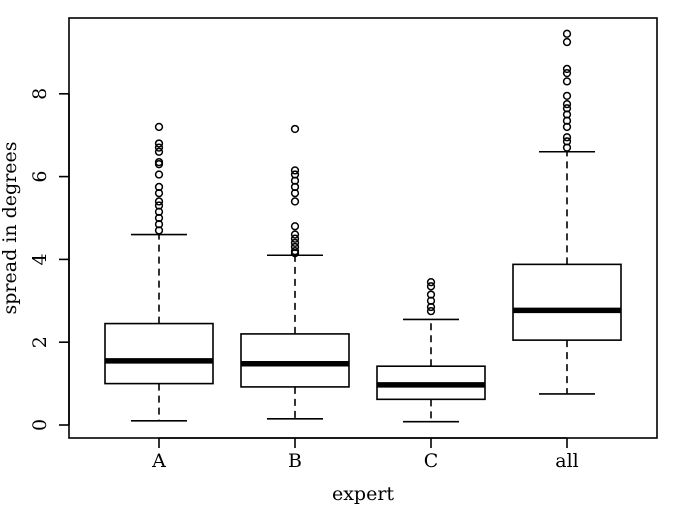 This screenshot has height=507, width=676. What do you see at coordinates (566, 461) in the screenshot?
I see `x-tick-label: all` at bounding box center [566, 461].